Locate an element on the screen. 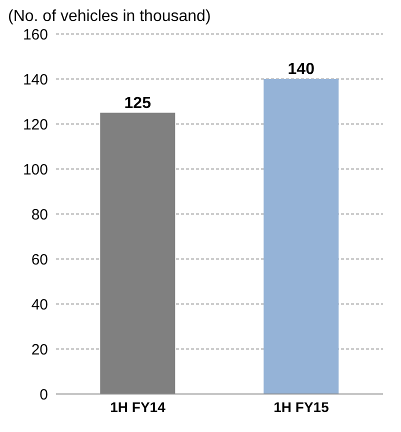 The height and width of the screenshot is (432, 401). data-label: 140 is located at coordinates (301, 69).